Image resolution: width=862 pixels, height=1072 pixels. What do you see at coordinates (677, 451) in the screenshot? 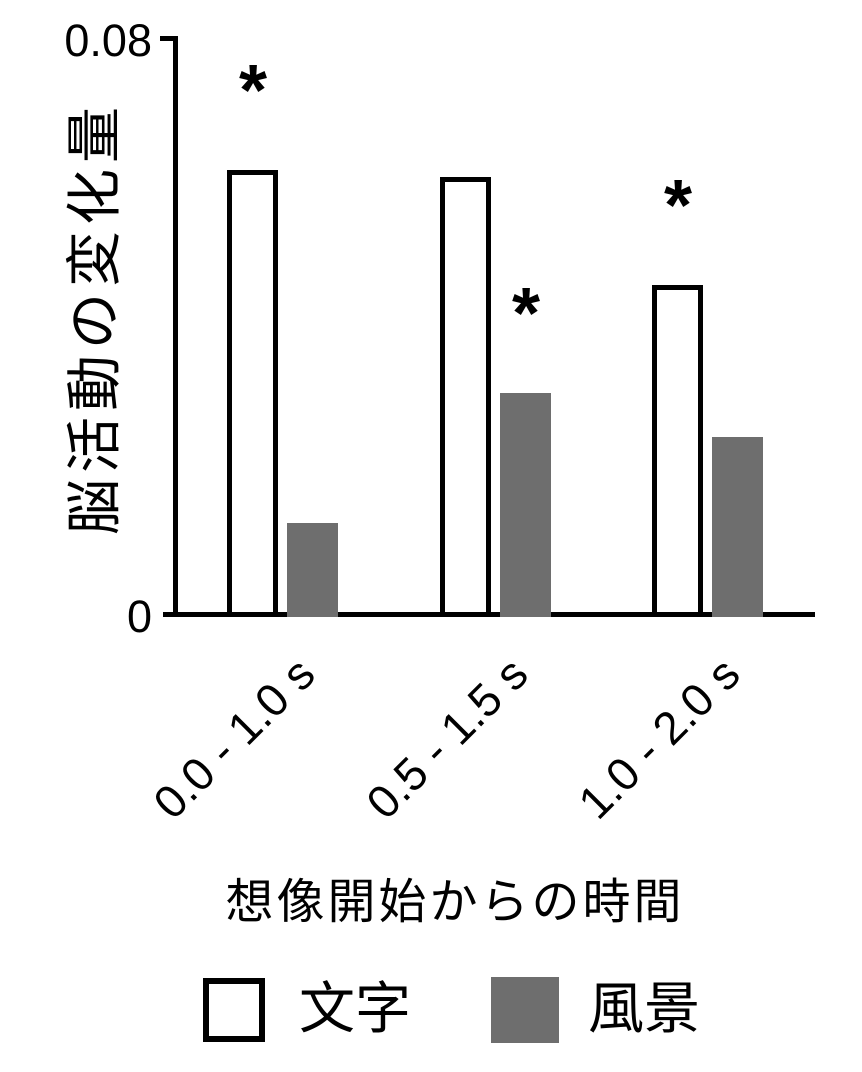
I see `bar-series0-group2` at bounding box center [677, 451].